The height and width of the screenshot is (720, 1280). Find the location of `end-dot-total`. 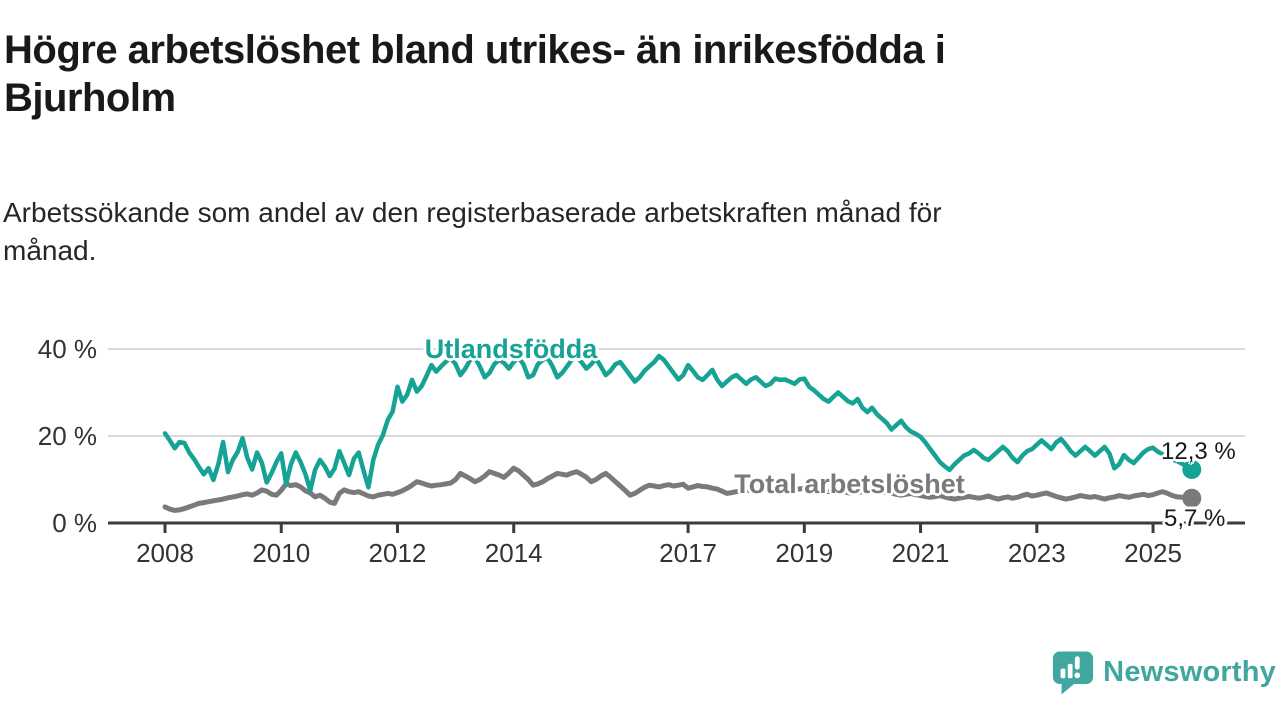

end-dot-total is located at coordinates (1192, 498).